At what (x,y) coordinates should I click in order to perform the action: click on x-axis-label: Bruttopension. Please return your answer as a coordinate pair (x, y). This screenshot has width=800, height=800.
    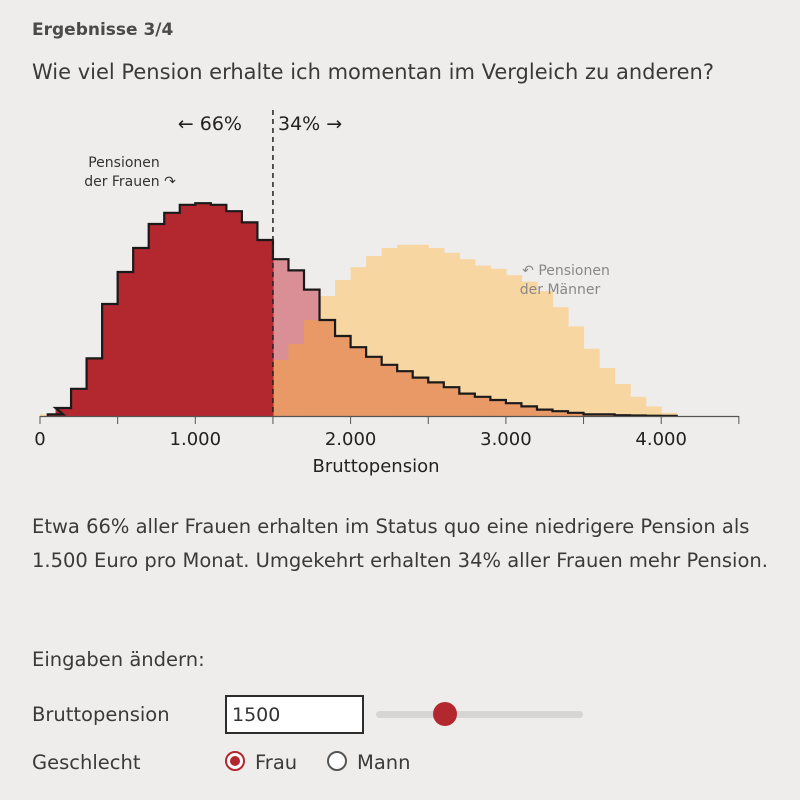
    Looking at the image, I should click on (376, 466).